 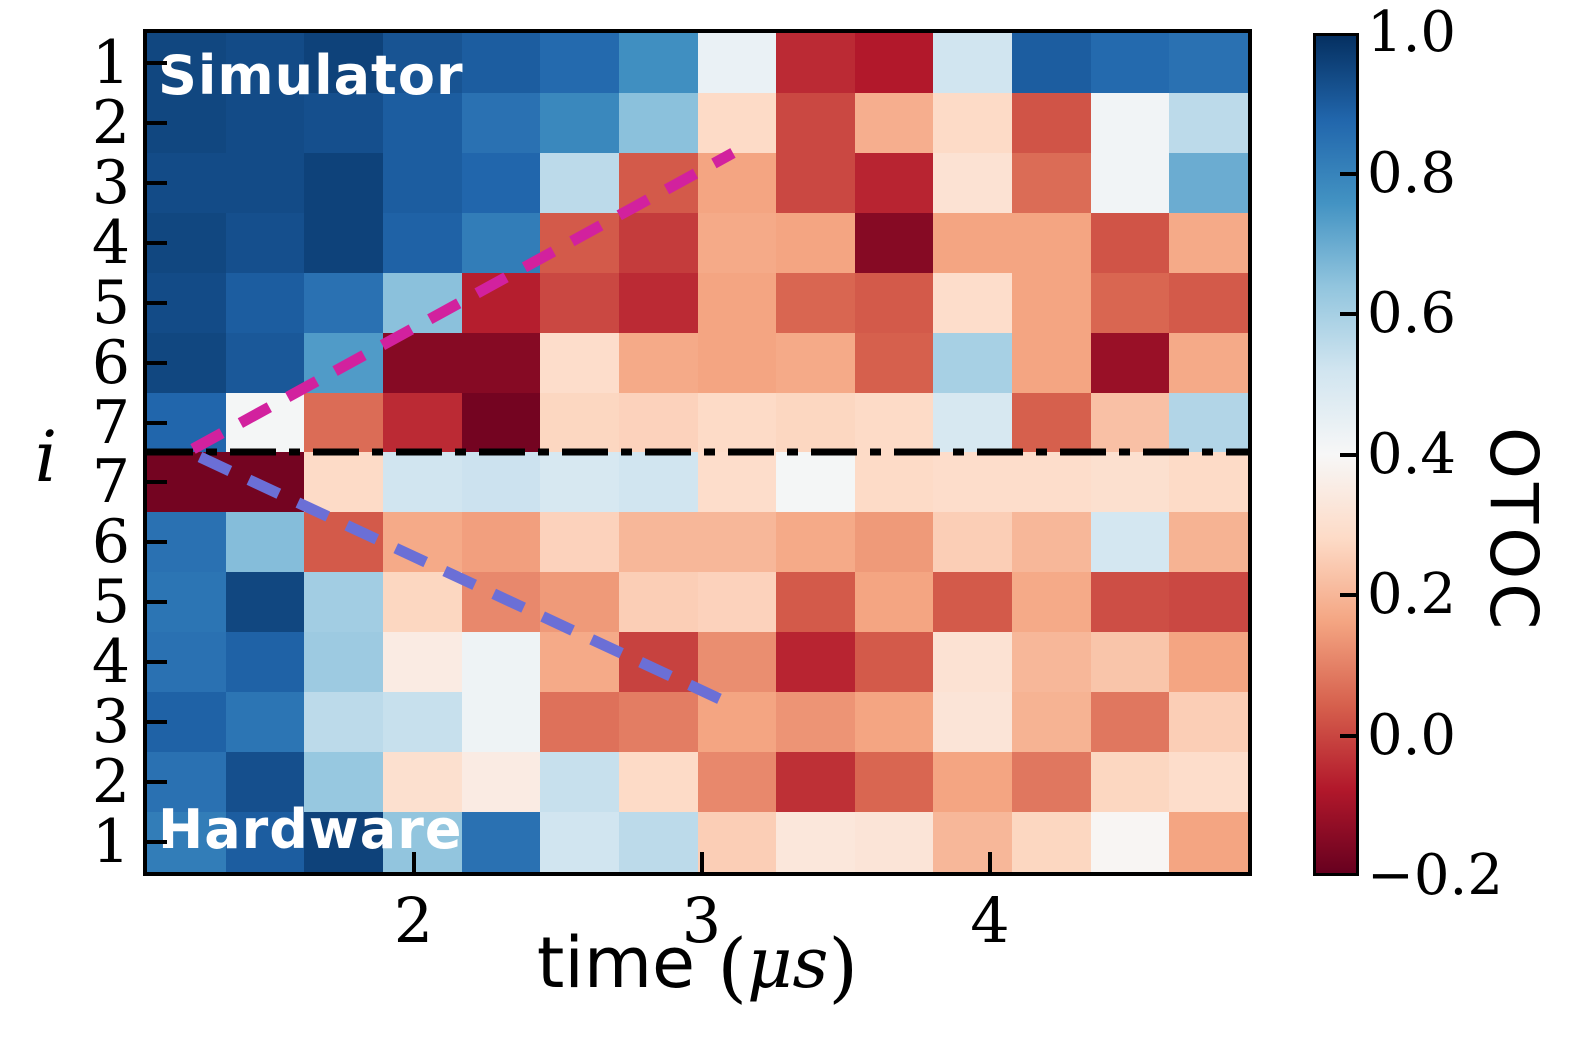 I want to click on x-tick-label: 2, so click(x=413, y=920).